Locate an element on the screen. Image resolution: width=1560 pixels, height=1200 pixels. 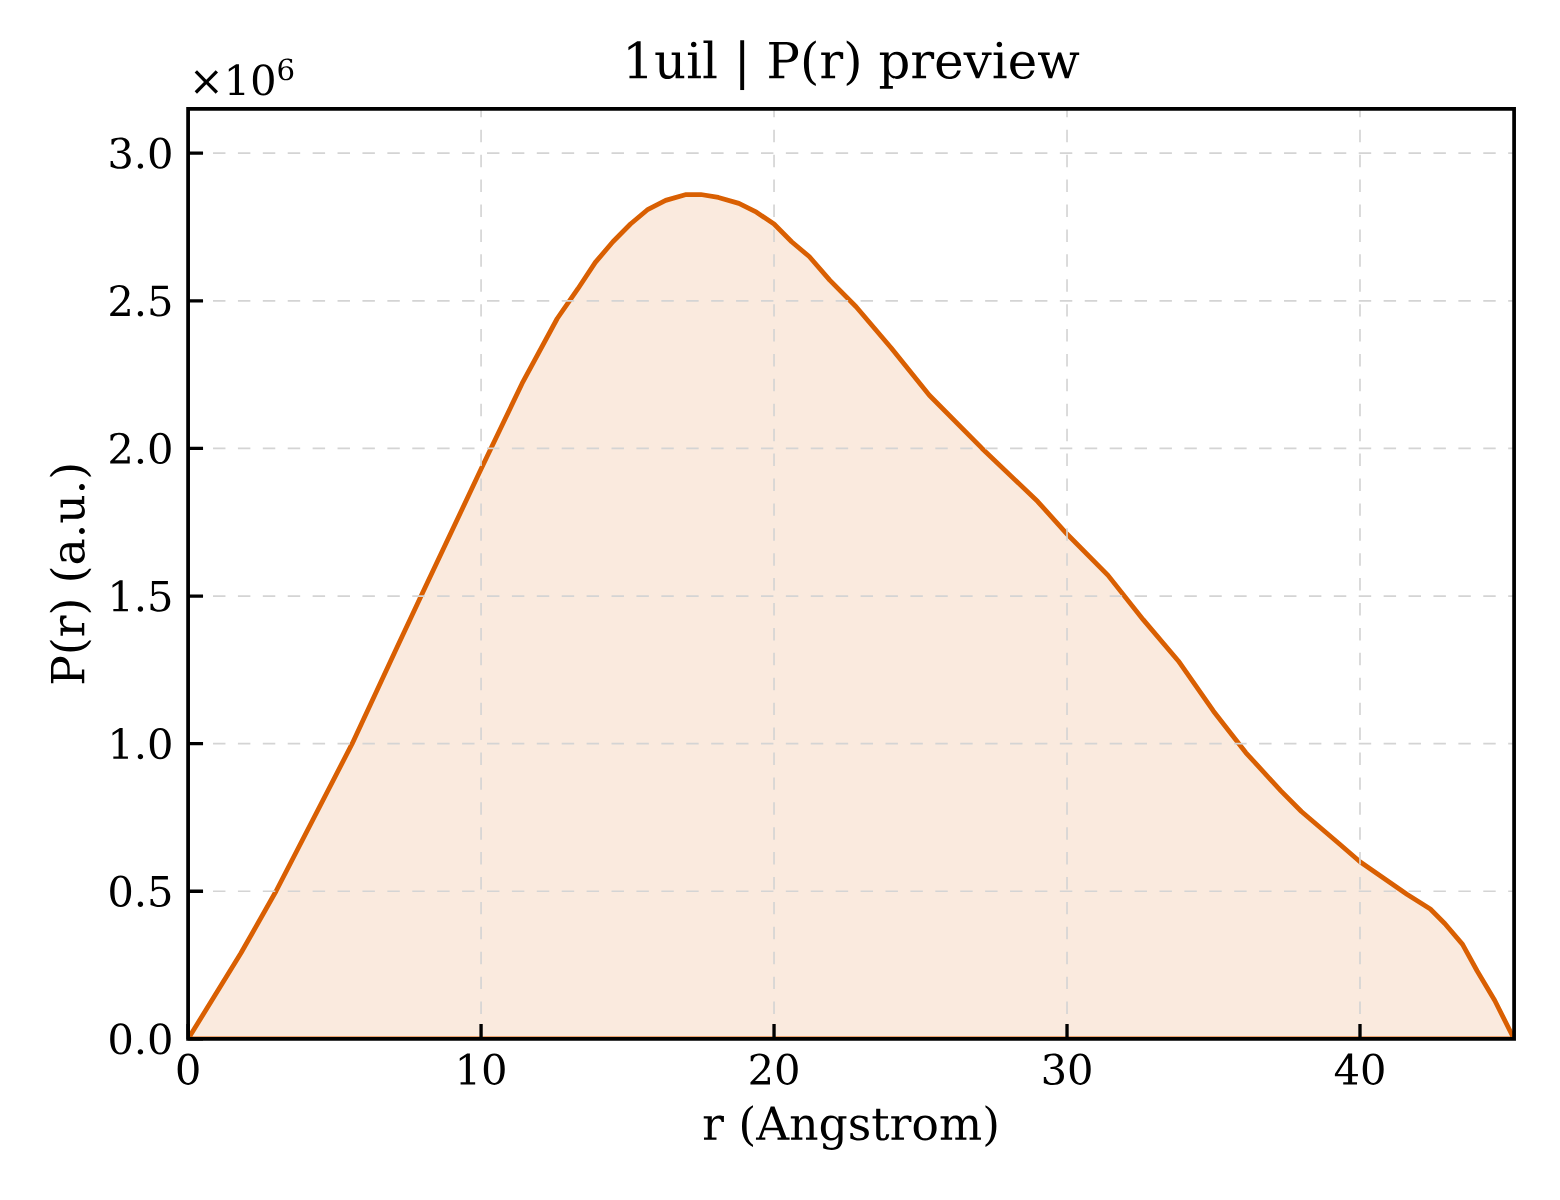
x-tick-label: 0 is located at coordinates (188, 1069).